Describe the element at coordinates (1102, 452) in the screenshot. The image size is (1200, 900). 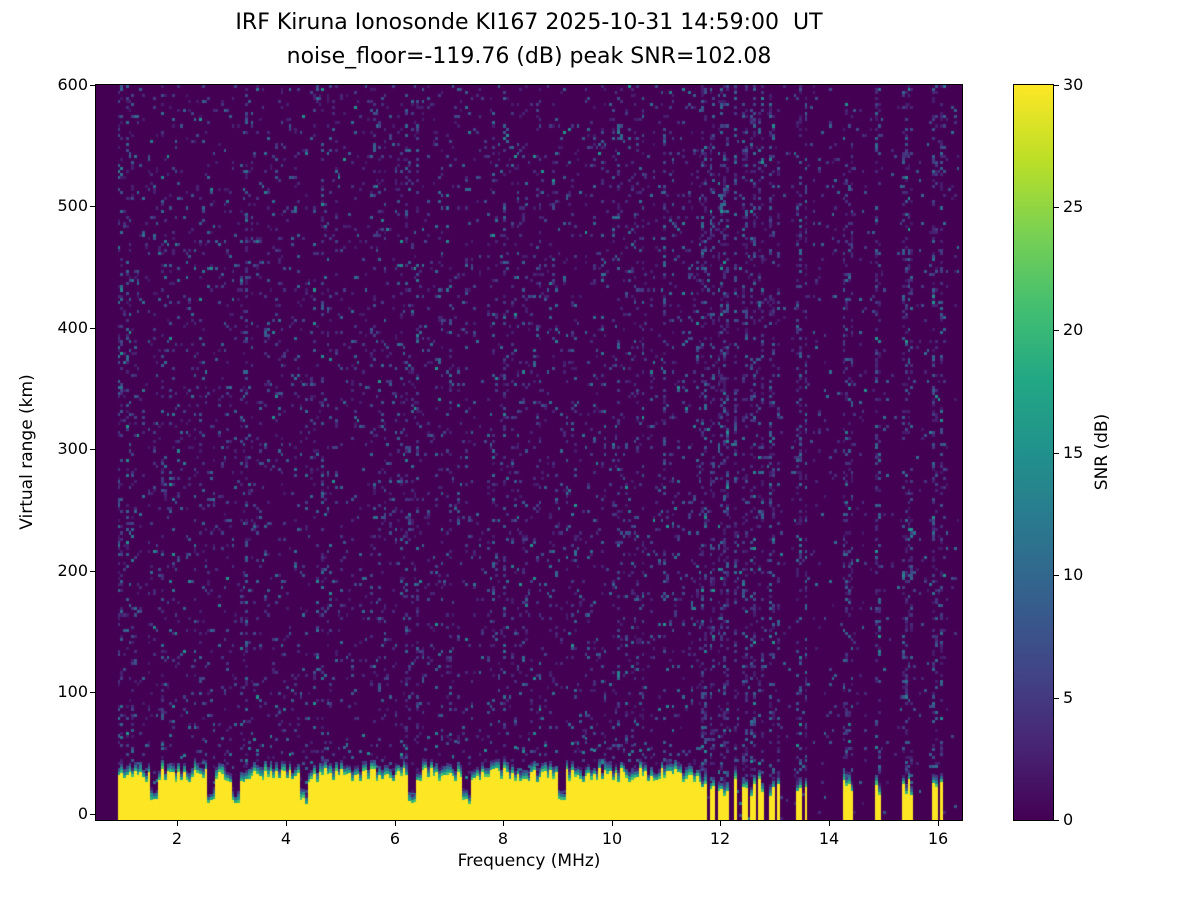
I see `colorbar-label: SNR (dB)` at that location.